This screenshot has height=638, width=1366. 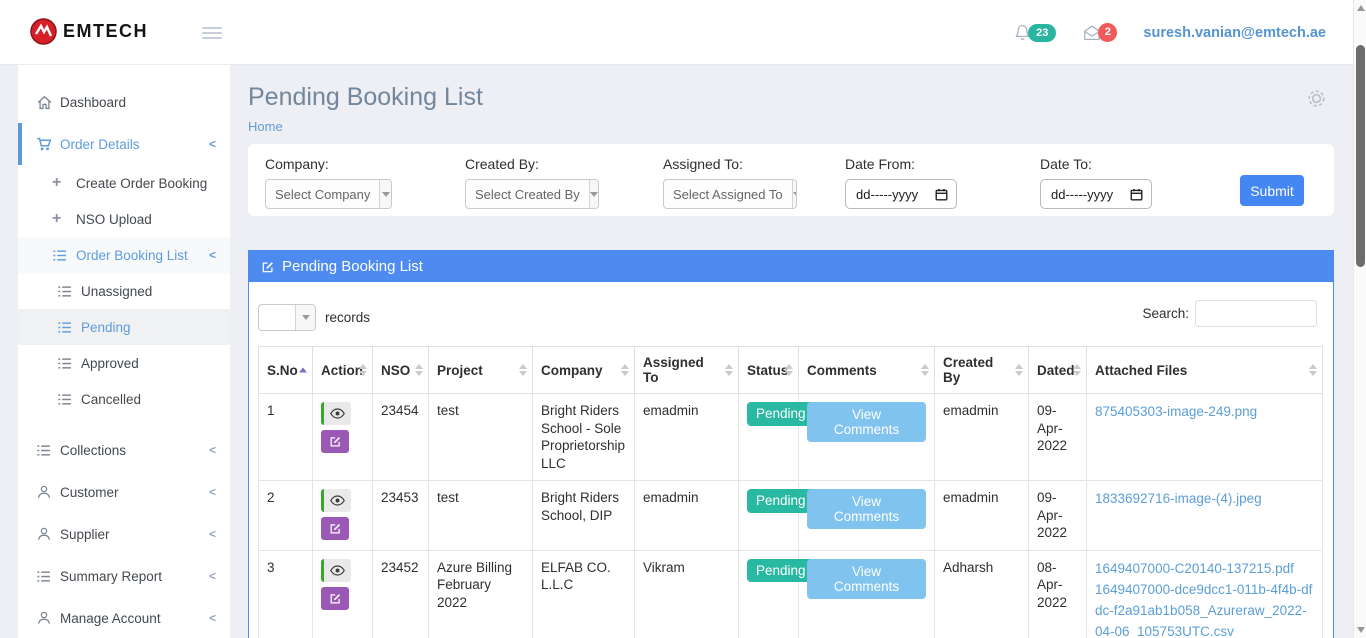 I want to click on cell-project: test, so click(x=480, y=437).